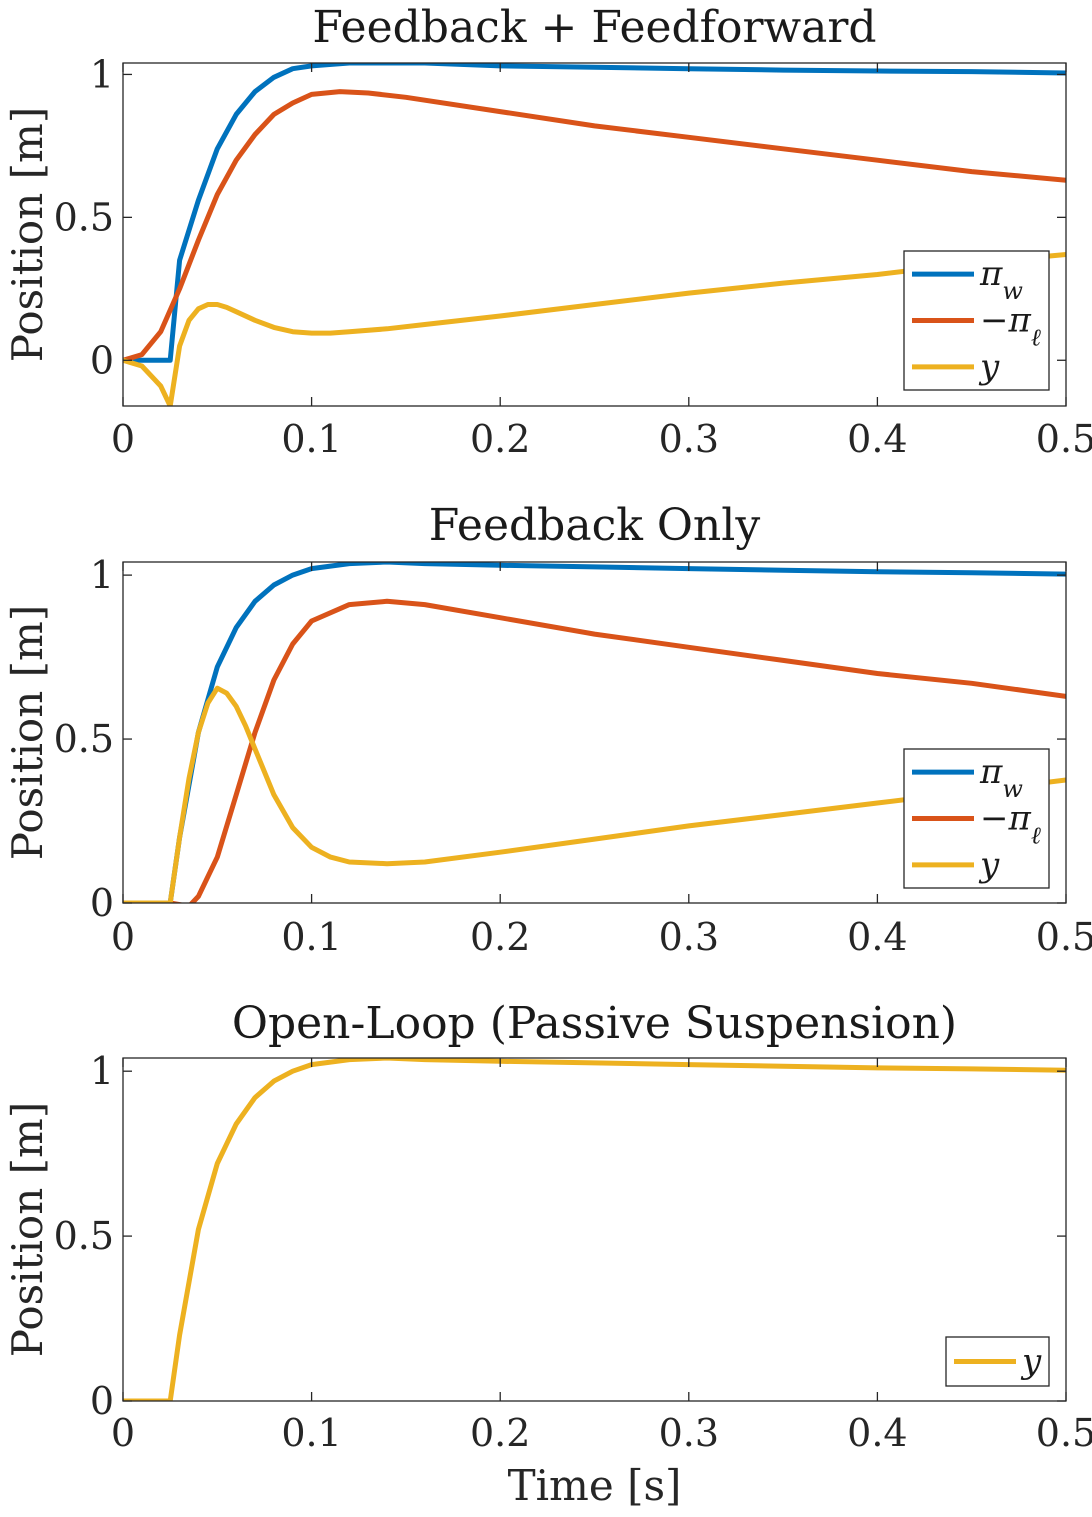  I want to click on chart-title: Open-Loop (Passive Suspension), so click(594, 1023).